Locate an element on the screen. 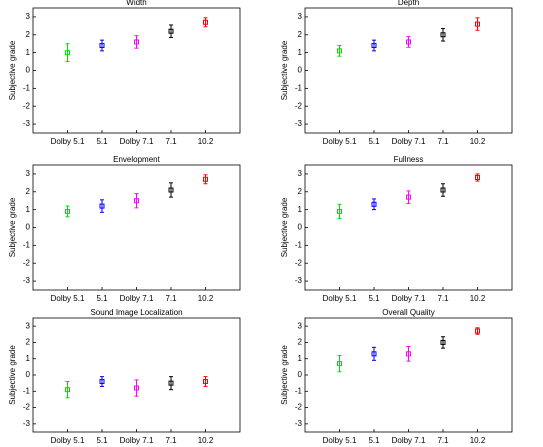 The width and height of the screenshot is (543, 447). chart-title: Envelopment is located at coordinates (136, 159).